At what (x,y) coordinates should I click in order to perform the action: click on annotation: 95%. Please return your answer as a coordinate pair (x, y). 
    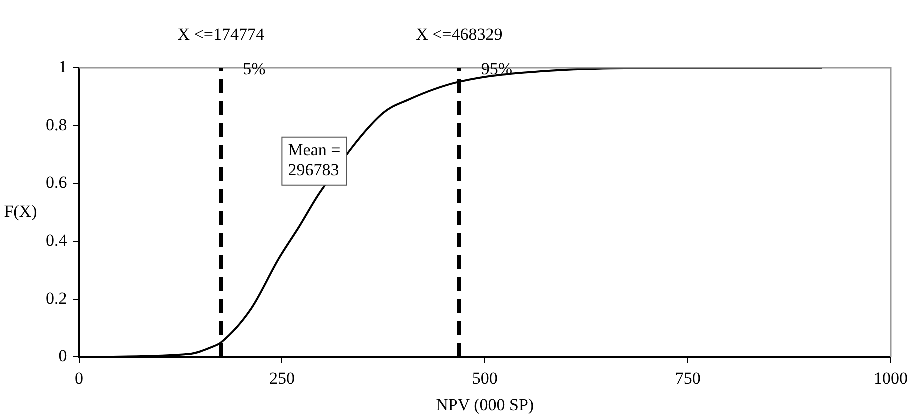
    Looking at the image, I should click on (497, 68).